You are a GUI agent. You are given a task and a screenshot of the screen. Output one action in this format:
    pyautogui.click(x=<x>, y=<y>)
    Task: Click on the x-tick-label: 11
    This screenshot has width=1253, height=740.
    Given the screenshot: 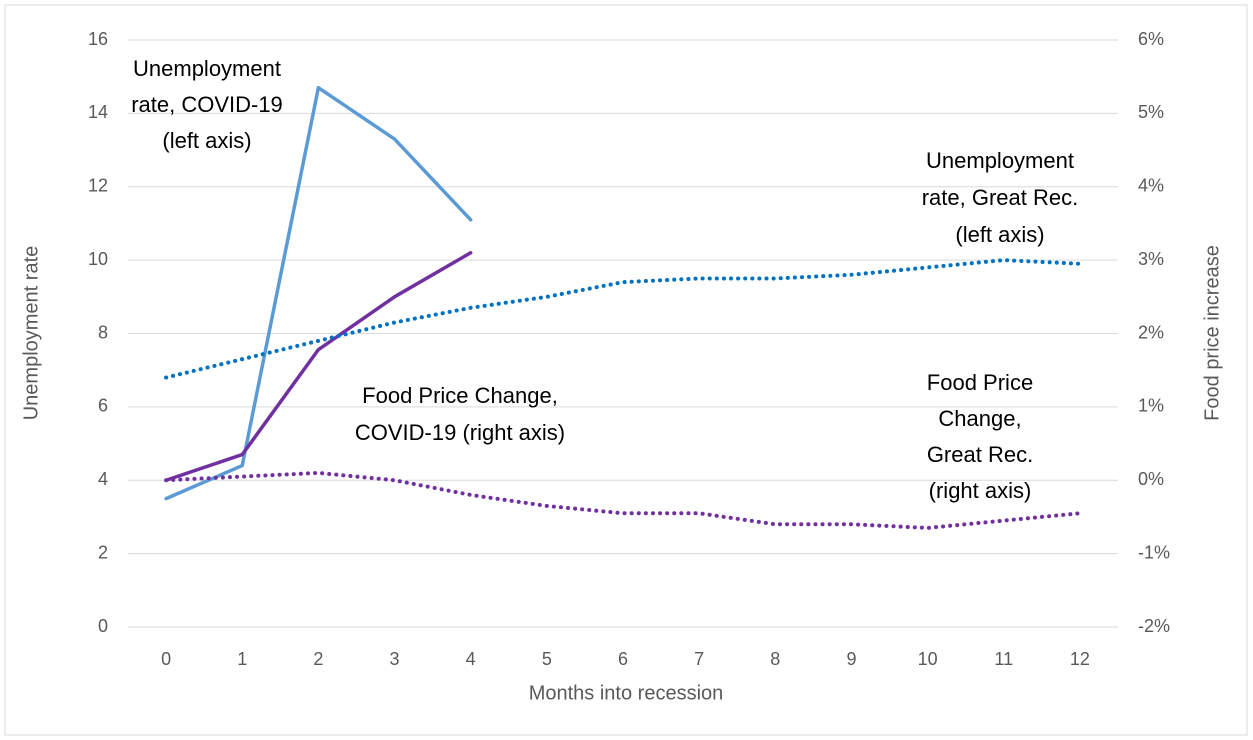 What is the action you would take?
    pyautogui.click(x=1003, y=659)
    